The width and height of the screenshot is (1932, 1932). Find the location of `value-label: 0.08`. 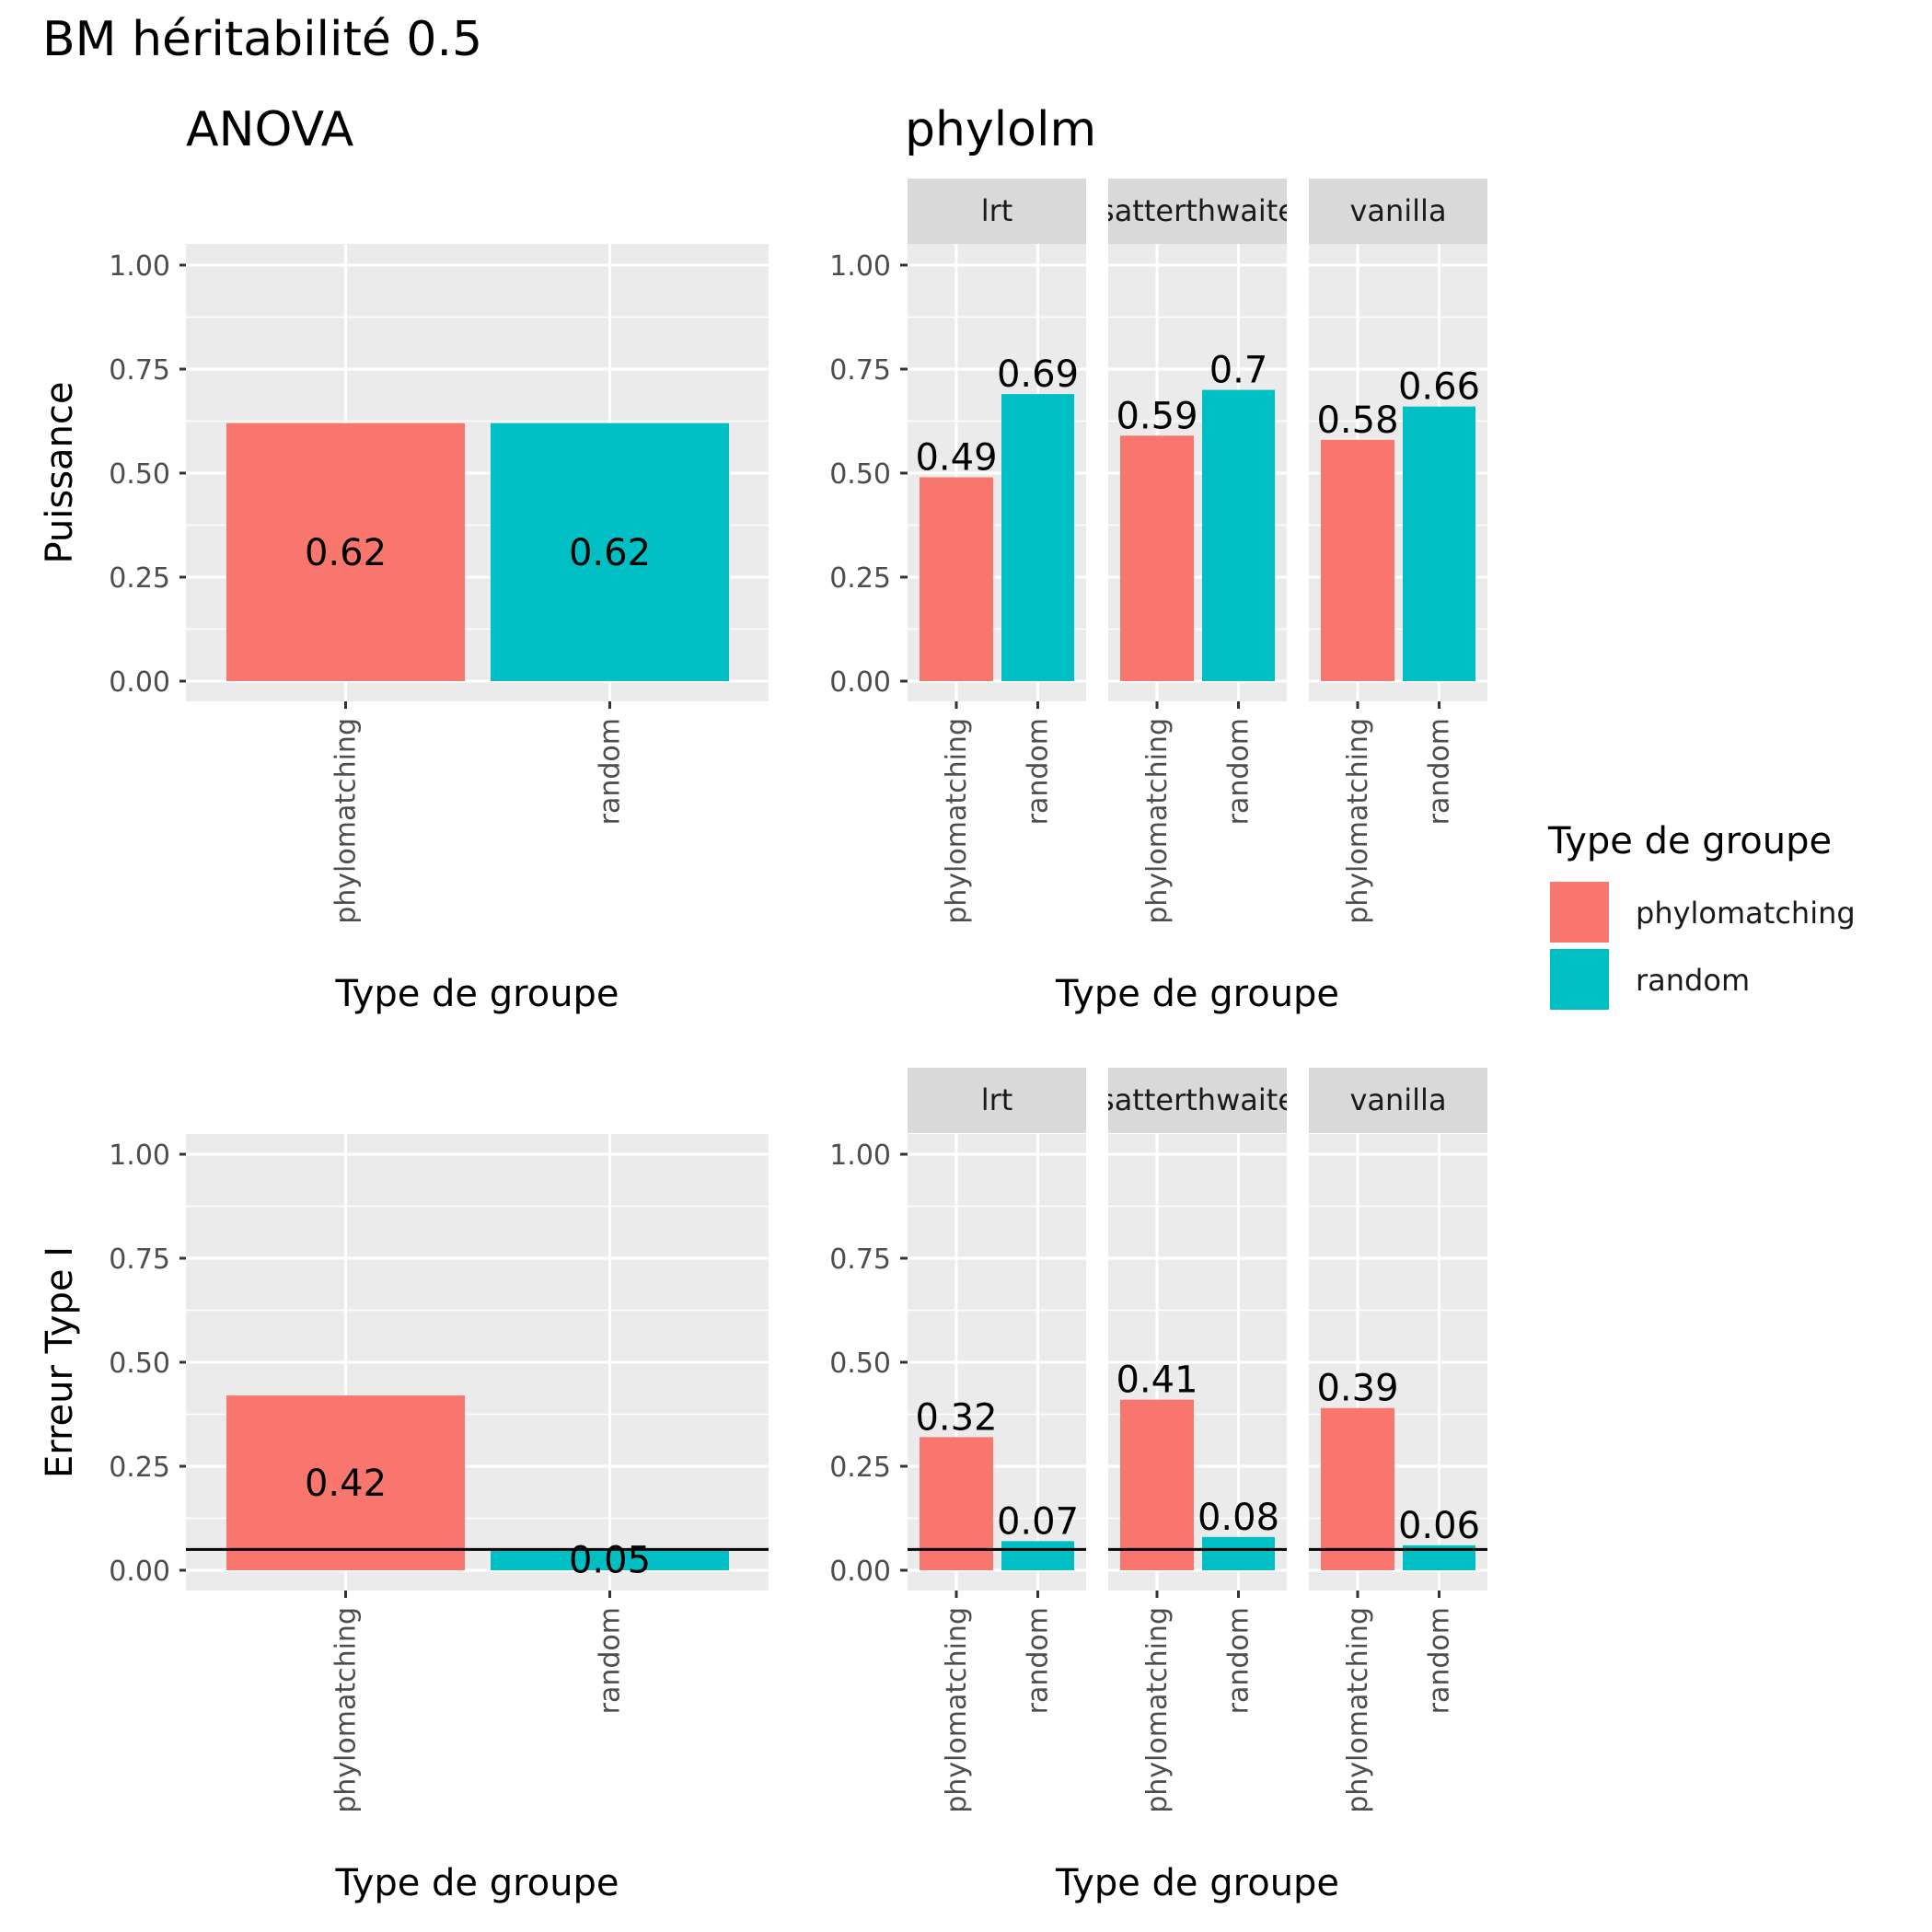

value-label: 0.08 is located at coordinates (1238, 1518).